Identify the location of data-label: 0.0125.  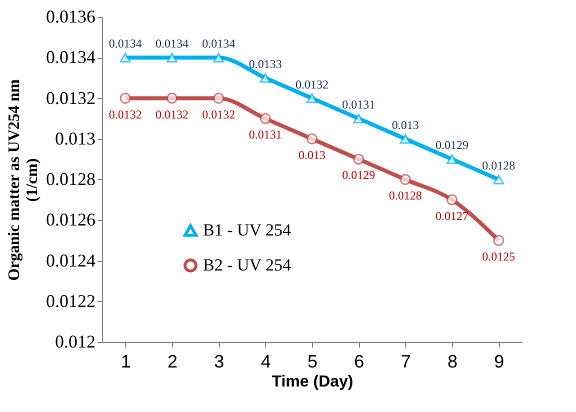
(499, 256).